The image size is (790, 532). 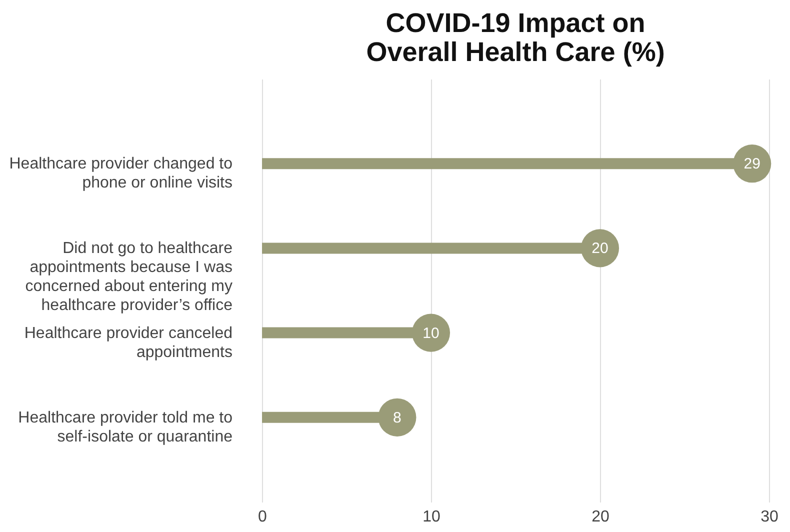 I want to click on x-tick-label: 30, so click(x=769, y=517).